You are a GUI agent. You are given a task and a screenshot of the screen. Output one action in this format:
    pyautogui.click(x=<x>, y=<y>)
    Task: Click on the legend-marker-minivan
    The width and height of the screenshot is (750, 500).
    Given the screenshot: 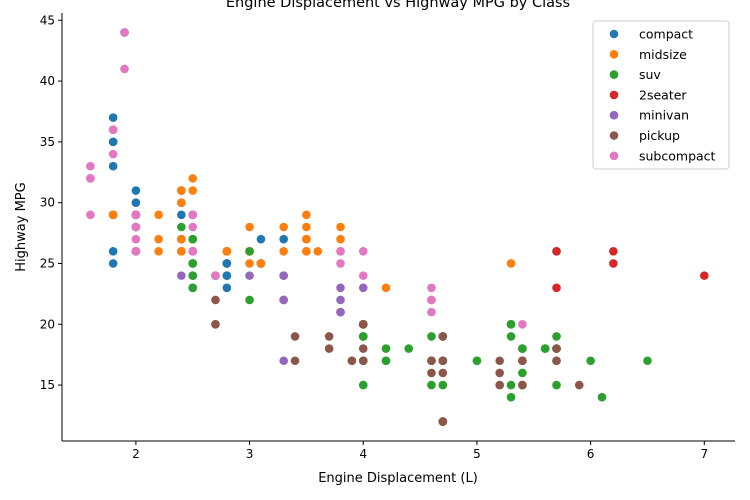 What is the action you would take?
    pyautogui.click(x=614, y=115)
    